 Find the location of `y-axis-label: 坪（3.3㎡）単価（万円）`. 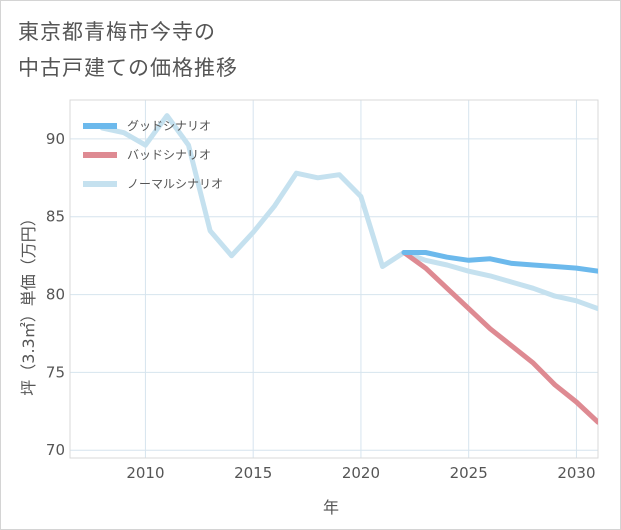

y-axis-label: 坪（3.3㎡）単価（万円） is located at coordinates (28, 302).